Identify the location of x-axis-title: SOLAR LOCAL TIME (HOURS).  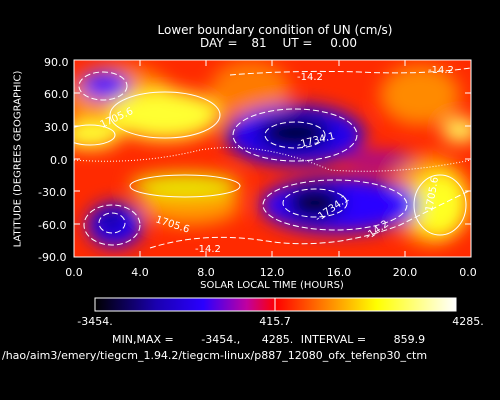
(272, 285).